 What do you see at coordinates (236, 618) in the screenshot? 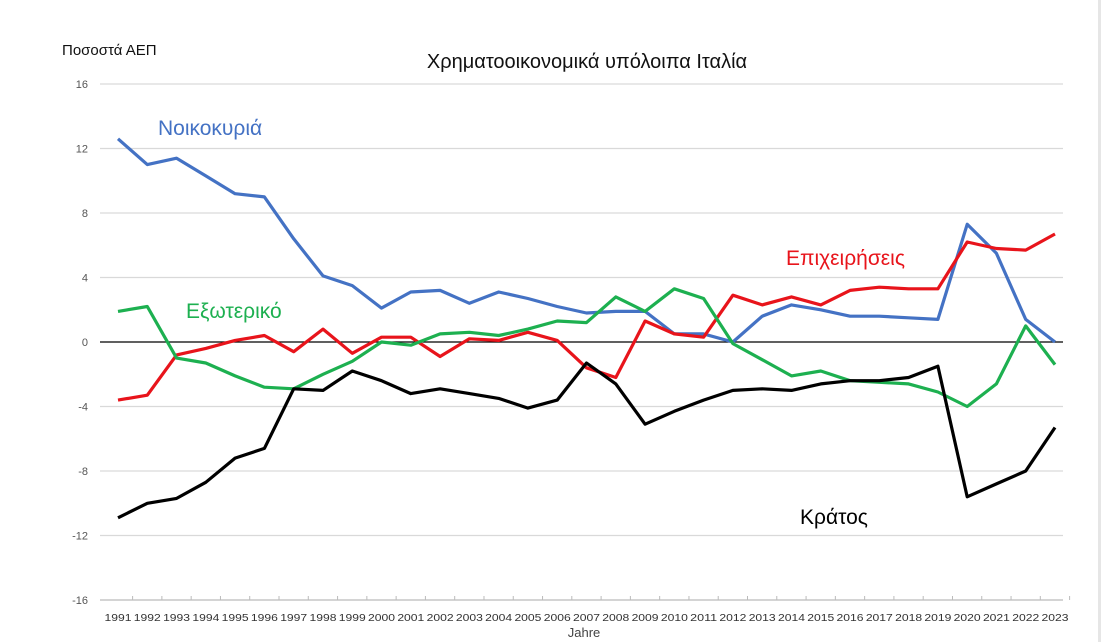
I see `x-tick-label: 1995` at bounding box center [236, 618].